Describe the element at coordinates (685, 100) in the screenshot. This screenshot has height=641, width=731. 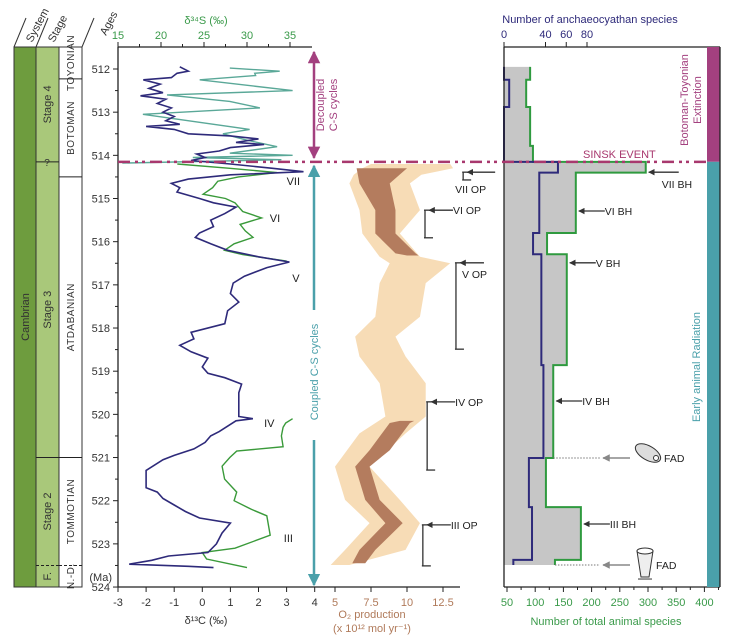
I see `extinction-label-line1: Botoman-Toyonian` at that location.